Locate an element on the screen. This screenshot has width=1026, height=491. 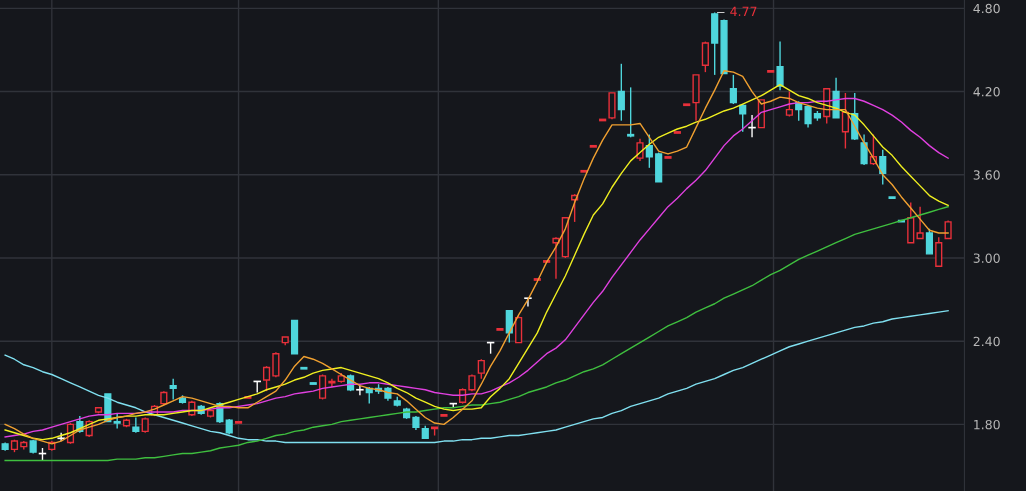
y-tick-label: 4.20 is located at coordinates (986, 92).